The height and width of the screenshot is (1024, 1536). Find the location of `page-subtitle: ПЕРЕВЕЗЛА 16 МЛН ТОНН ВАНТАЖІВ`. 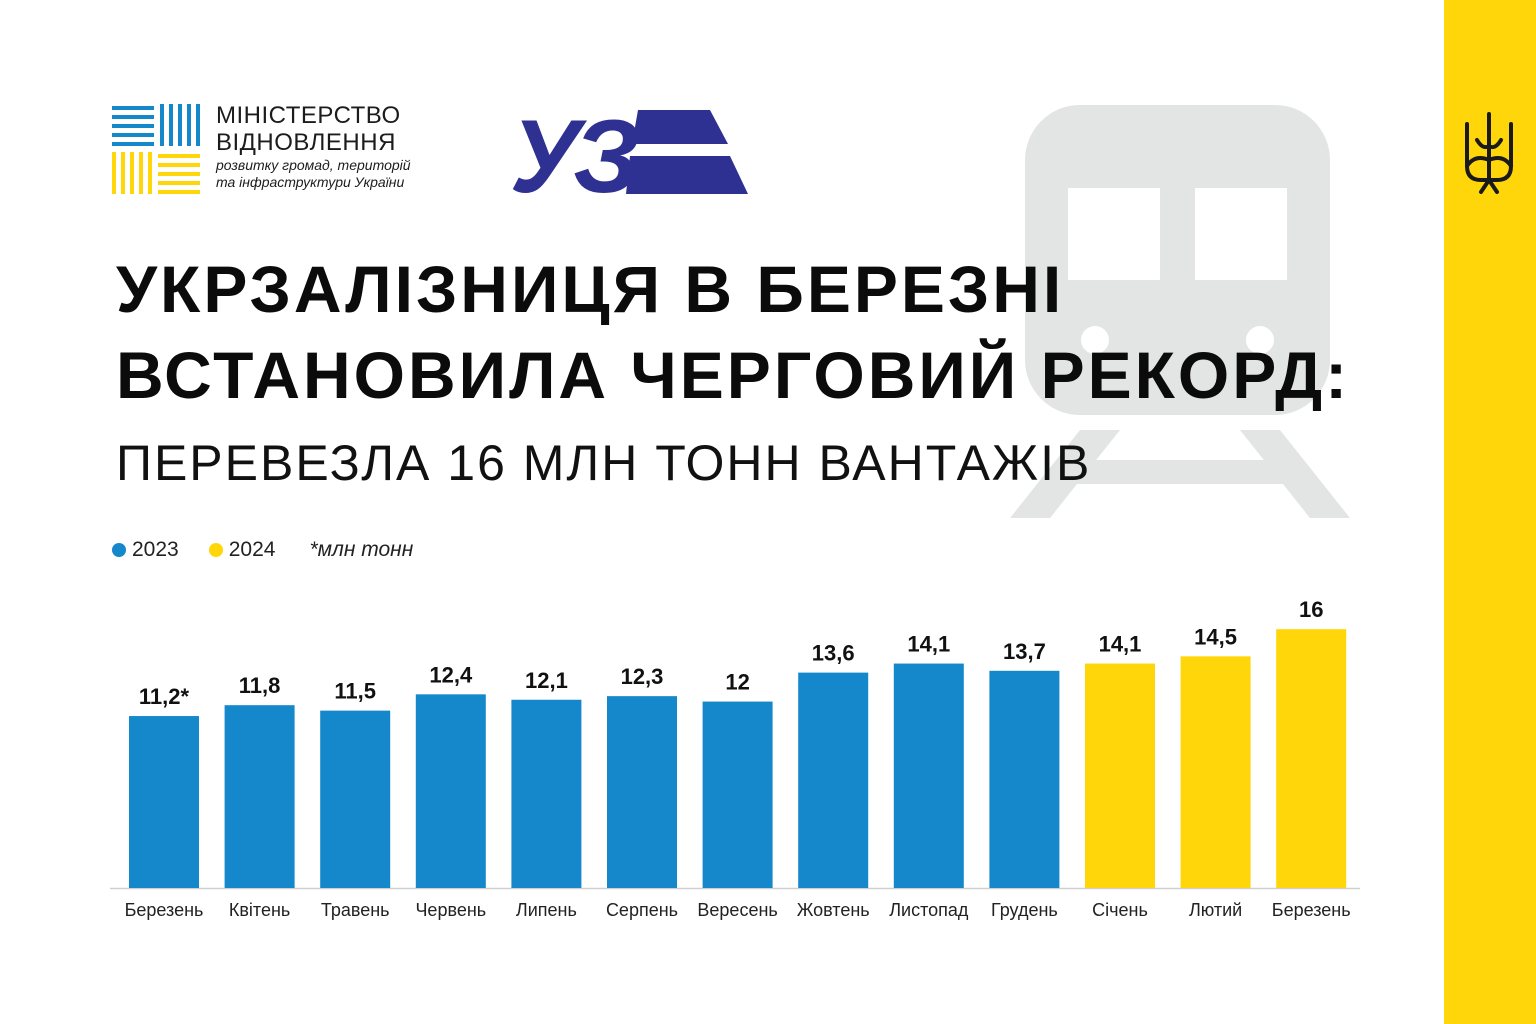

page-subtitle: ПЕРЕВЕЗЛА 16 МЛН ТОНН ВАНТАЖІВ is located at coordinates (604, 463).